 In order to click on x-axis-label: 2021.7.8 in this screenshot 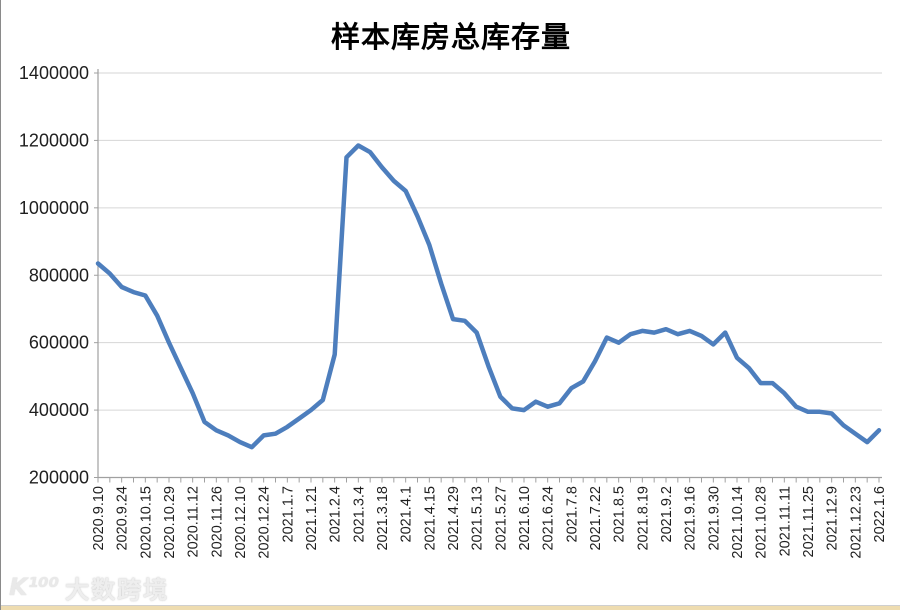, I will do `click(572, 514)`.